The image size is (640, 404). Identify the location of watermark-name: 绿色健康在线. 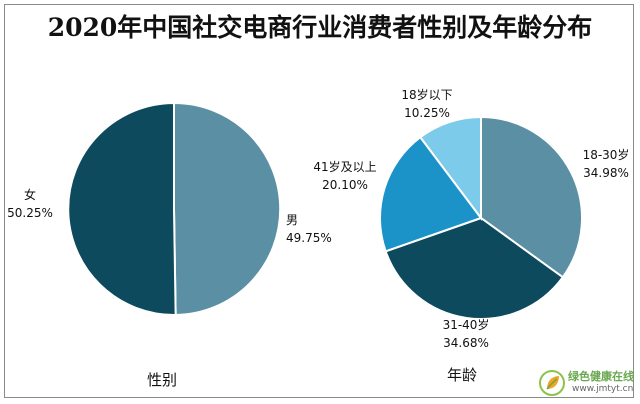
(601, 376).